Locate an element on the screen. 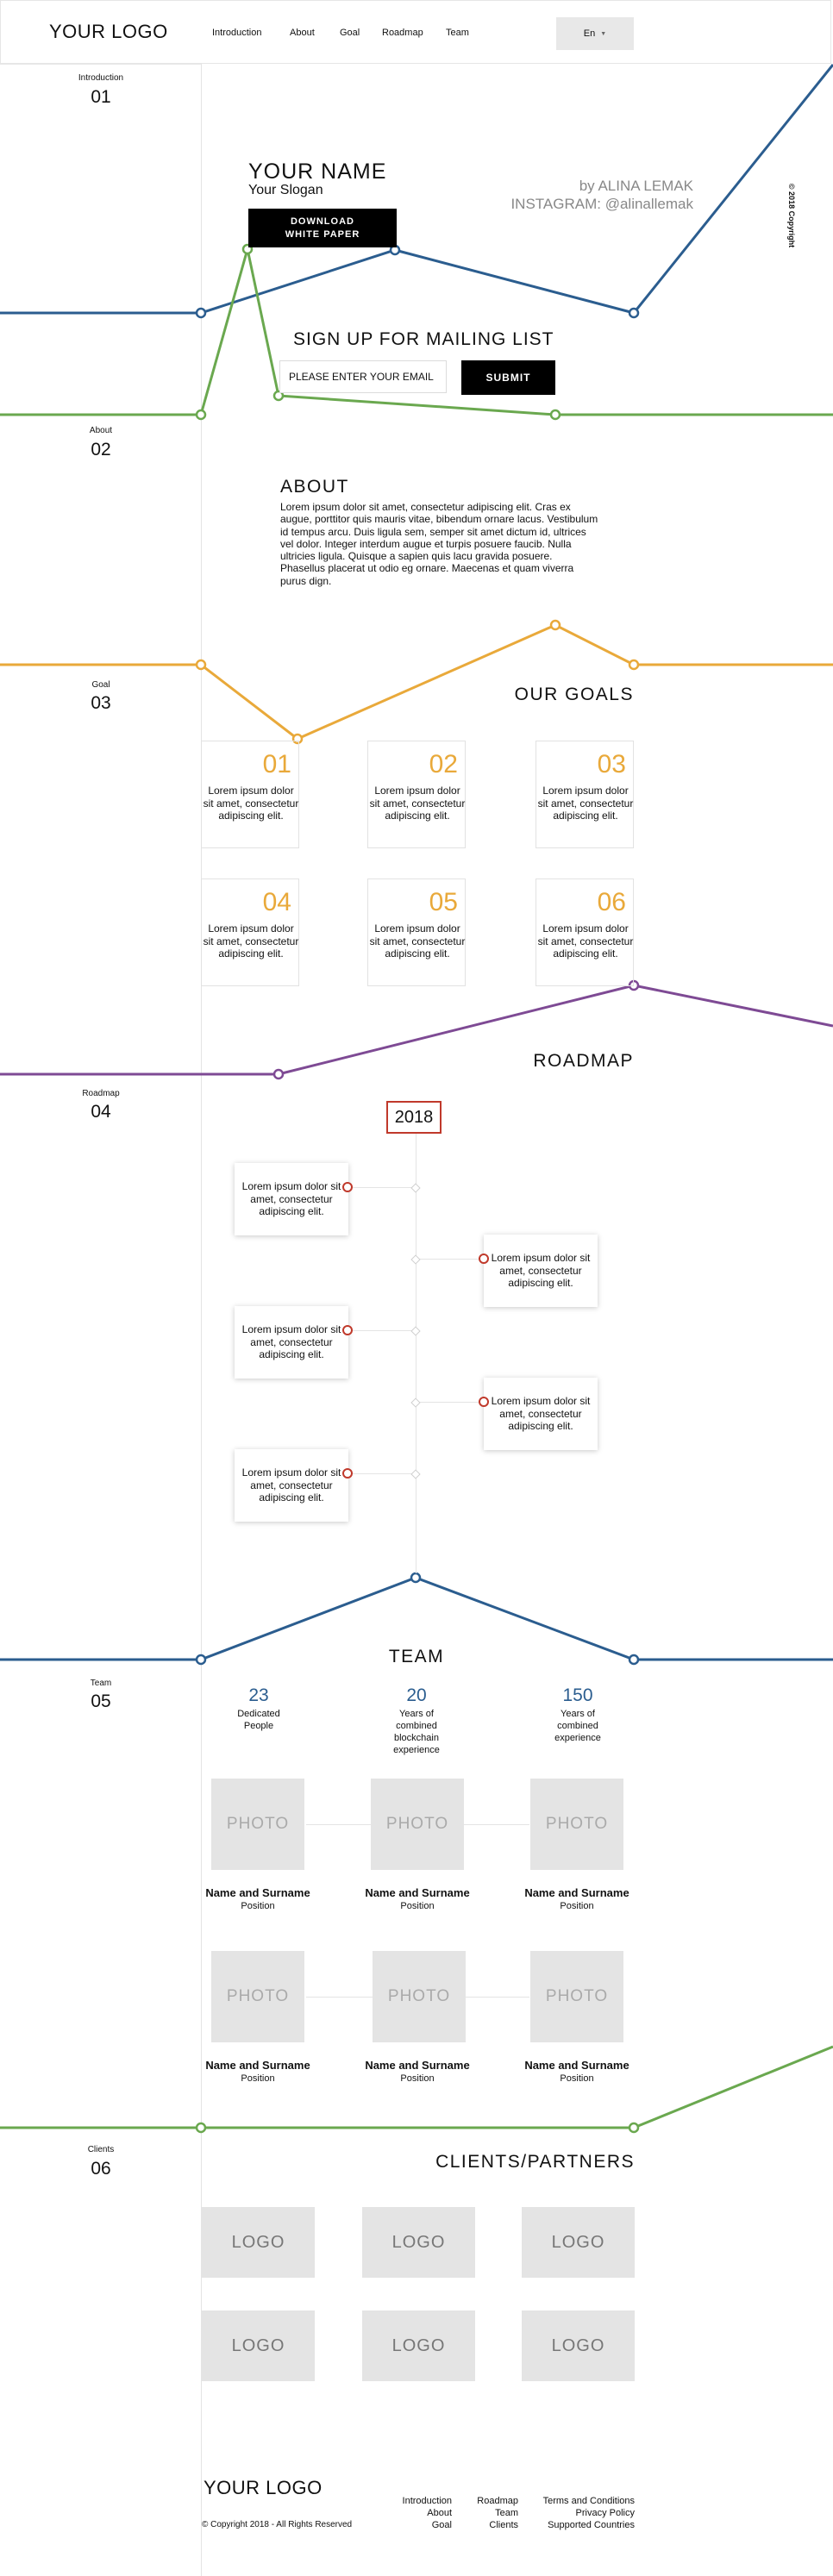 This screenshot has height=2576, width=833. about-title: ABOUT is located at coordinates (314, 487).